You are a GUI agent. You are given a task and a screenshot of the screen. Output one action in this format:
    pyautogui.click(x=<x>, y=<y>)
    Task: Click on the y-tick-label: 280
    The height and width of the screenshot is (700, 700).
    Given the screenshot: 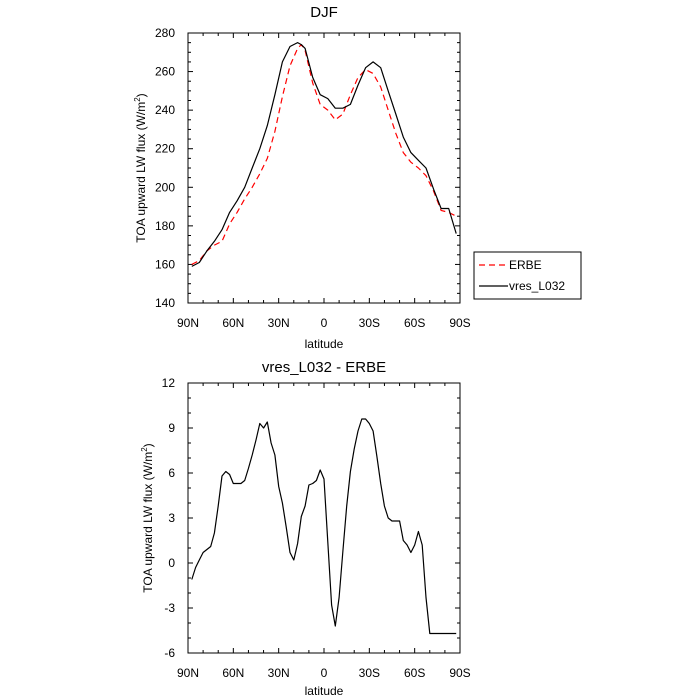 What is the action you would take?
    pyautogui.click(x=165, y=33)
    